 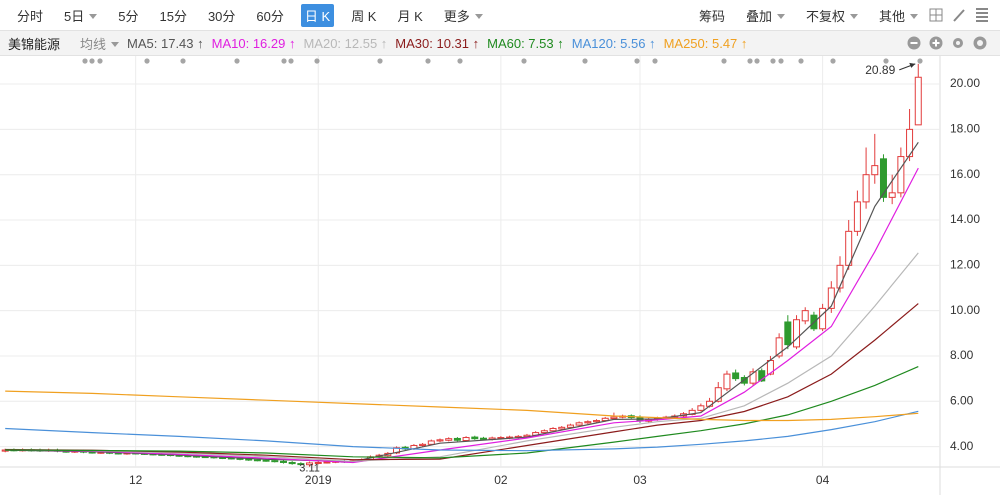 What do you see at coordinates (437, 43) in the screenshot?
I see `legend-entry: MA30: 10.31 ↑` at bounding box center [437, 43].